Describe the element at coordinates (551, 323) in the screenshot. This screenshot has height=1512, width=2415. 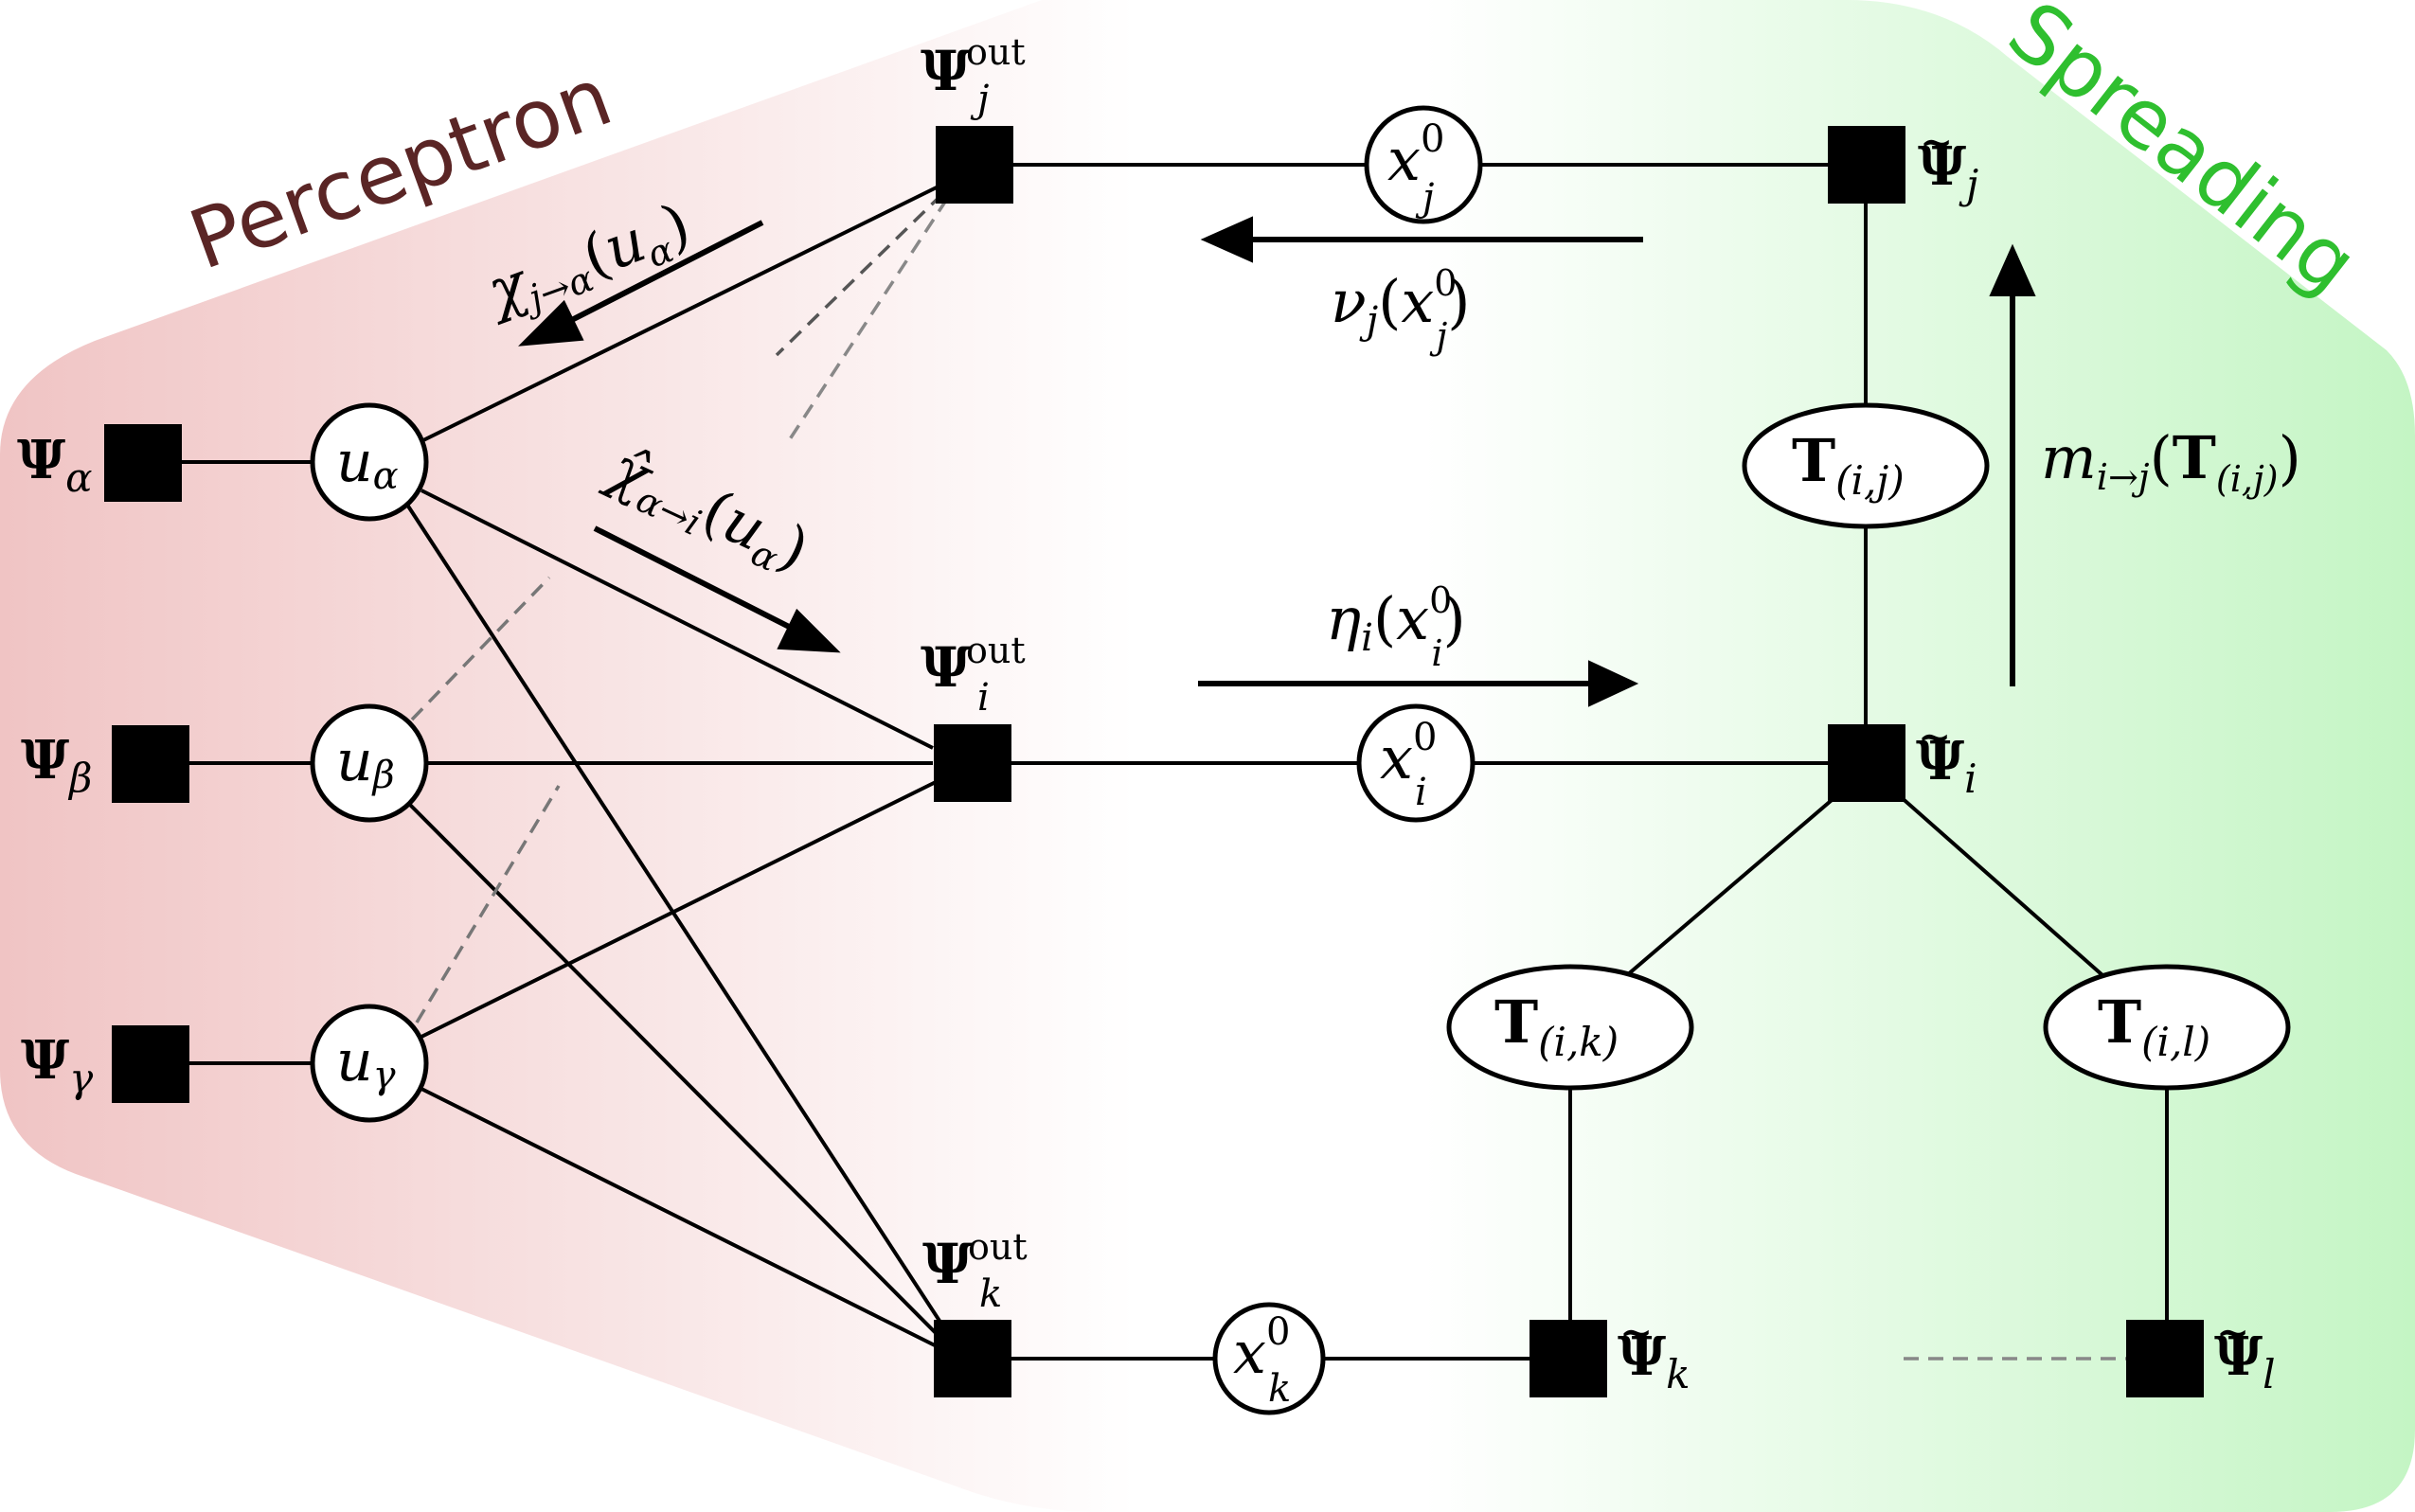
I see `arrow-chi-j-alpha-head` at that location.